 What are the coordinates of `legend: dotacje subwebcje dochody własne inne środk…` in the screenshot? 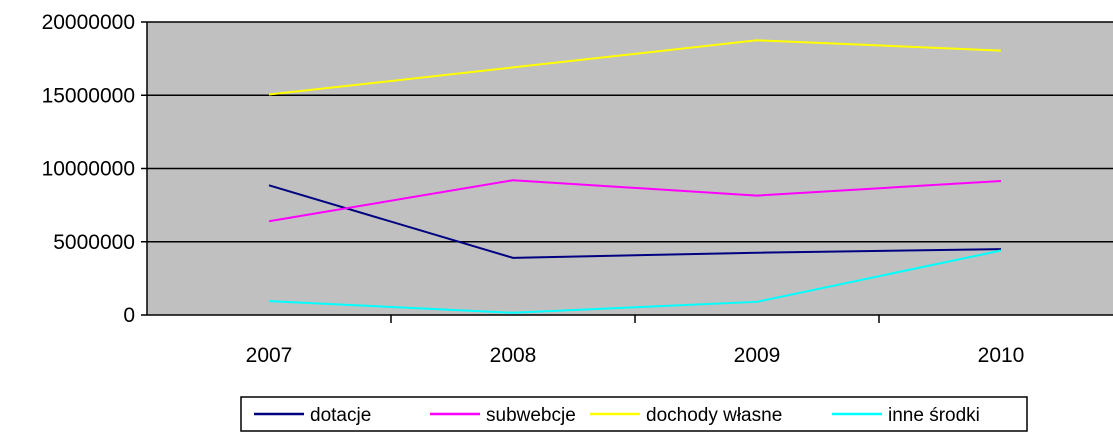 It's located at (634, 414).